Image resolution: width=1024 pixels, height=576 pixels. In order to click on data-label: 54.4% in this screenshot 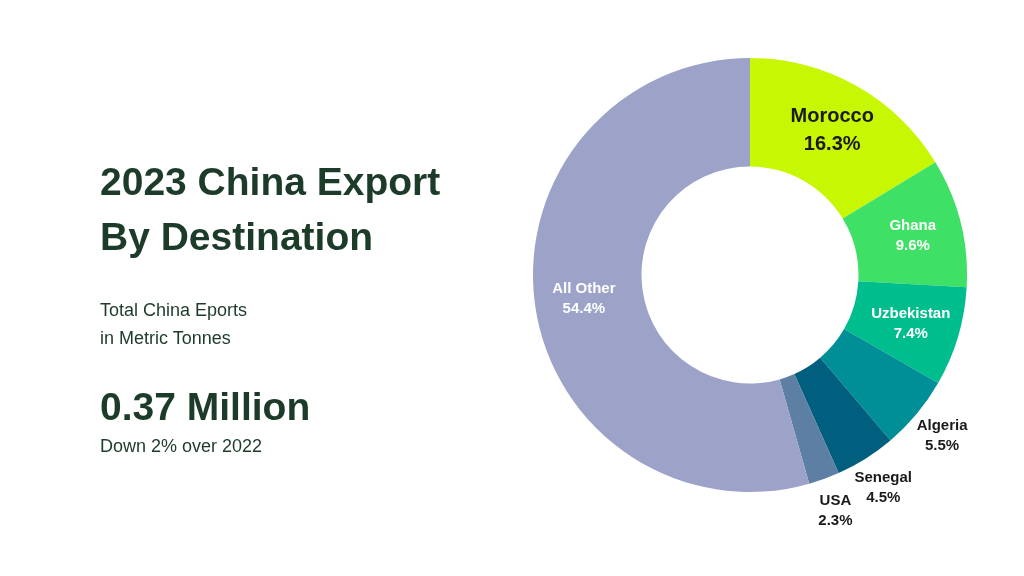, I will do `click(584, 308)`.